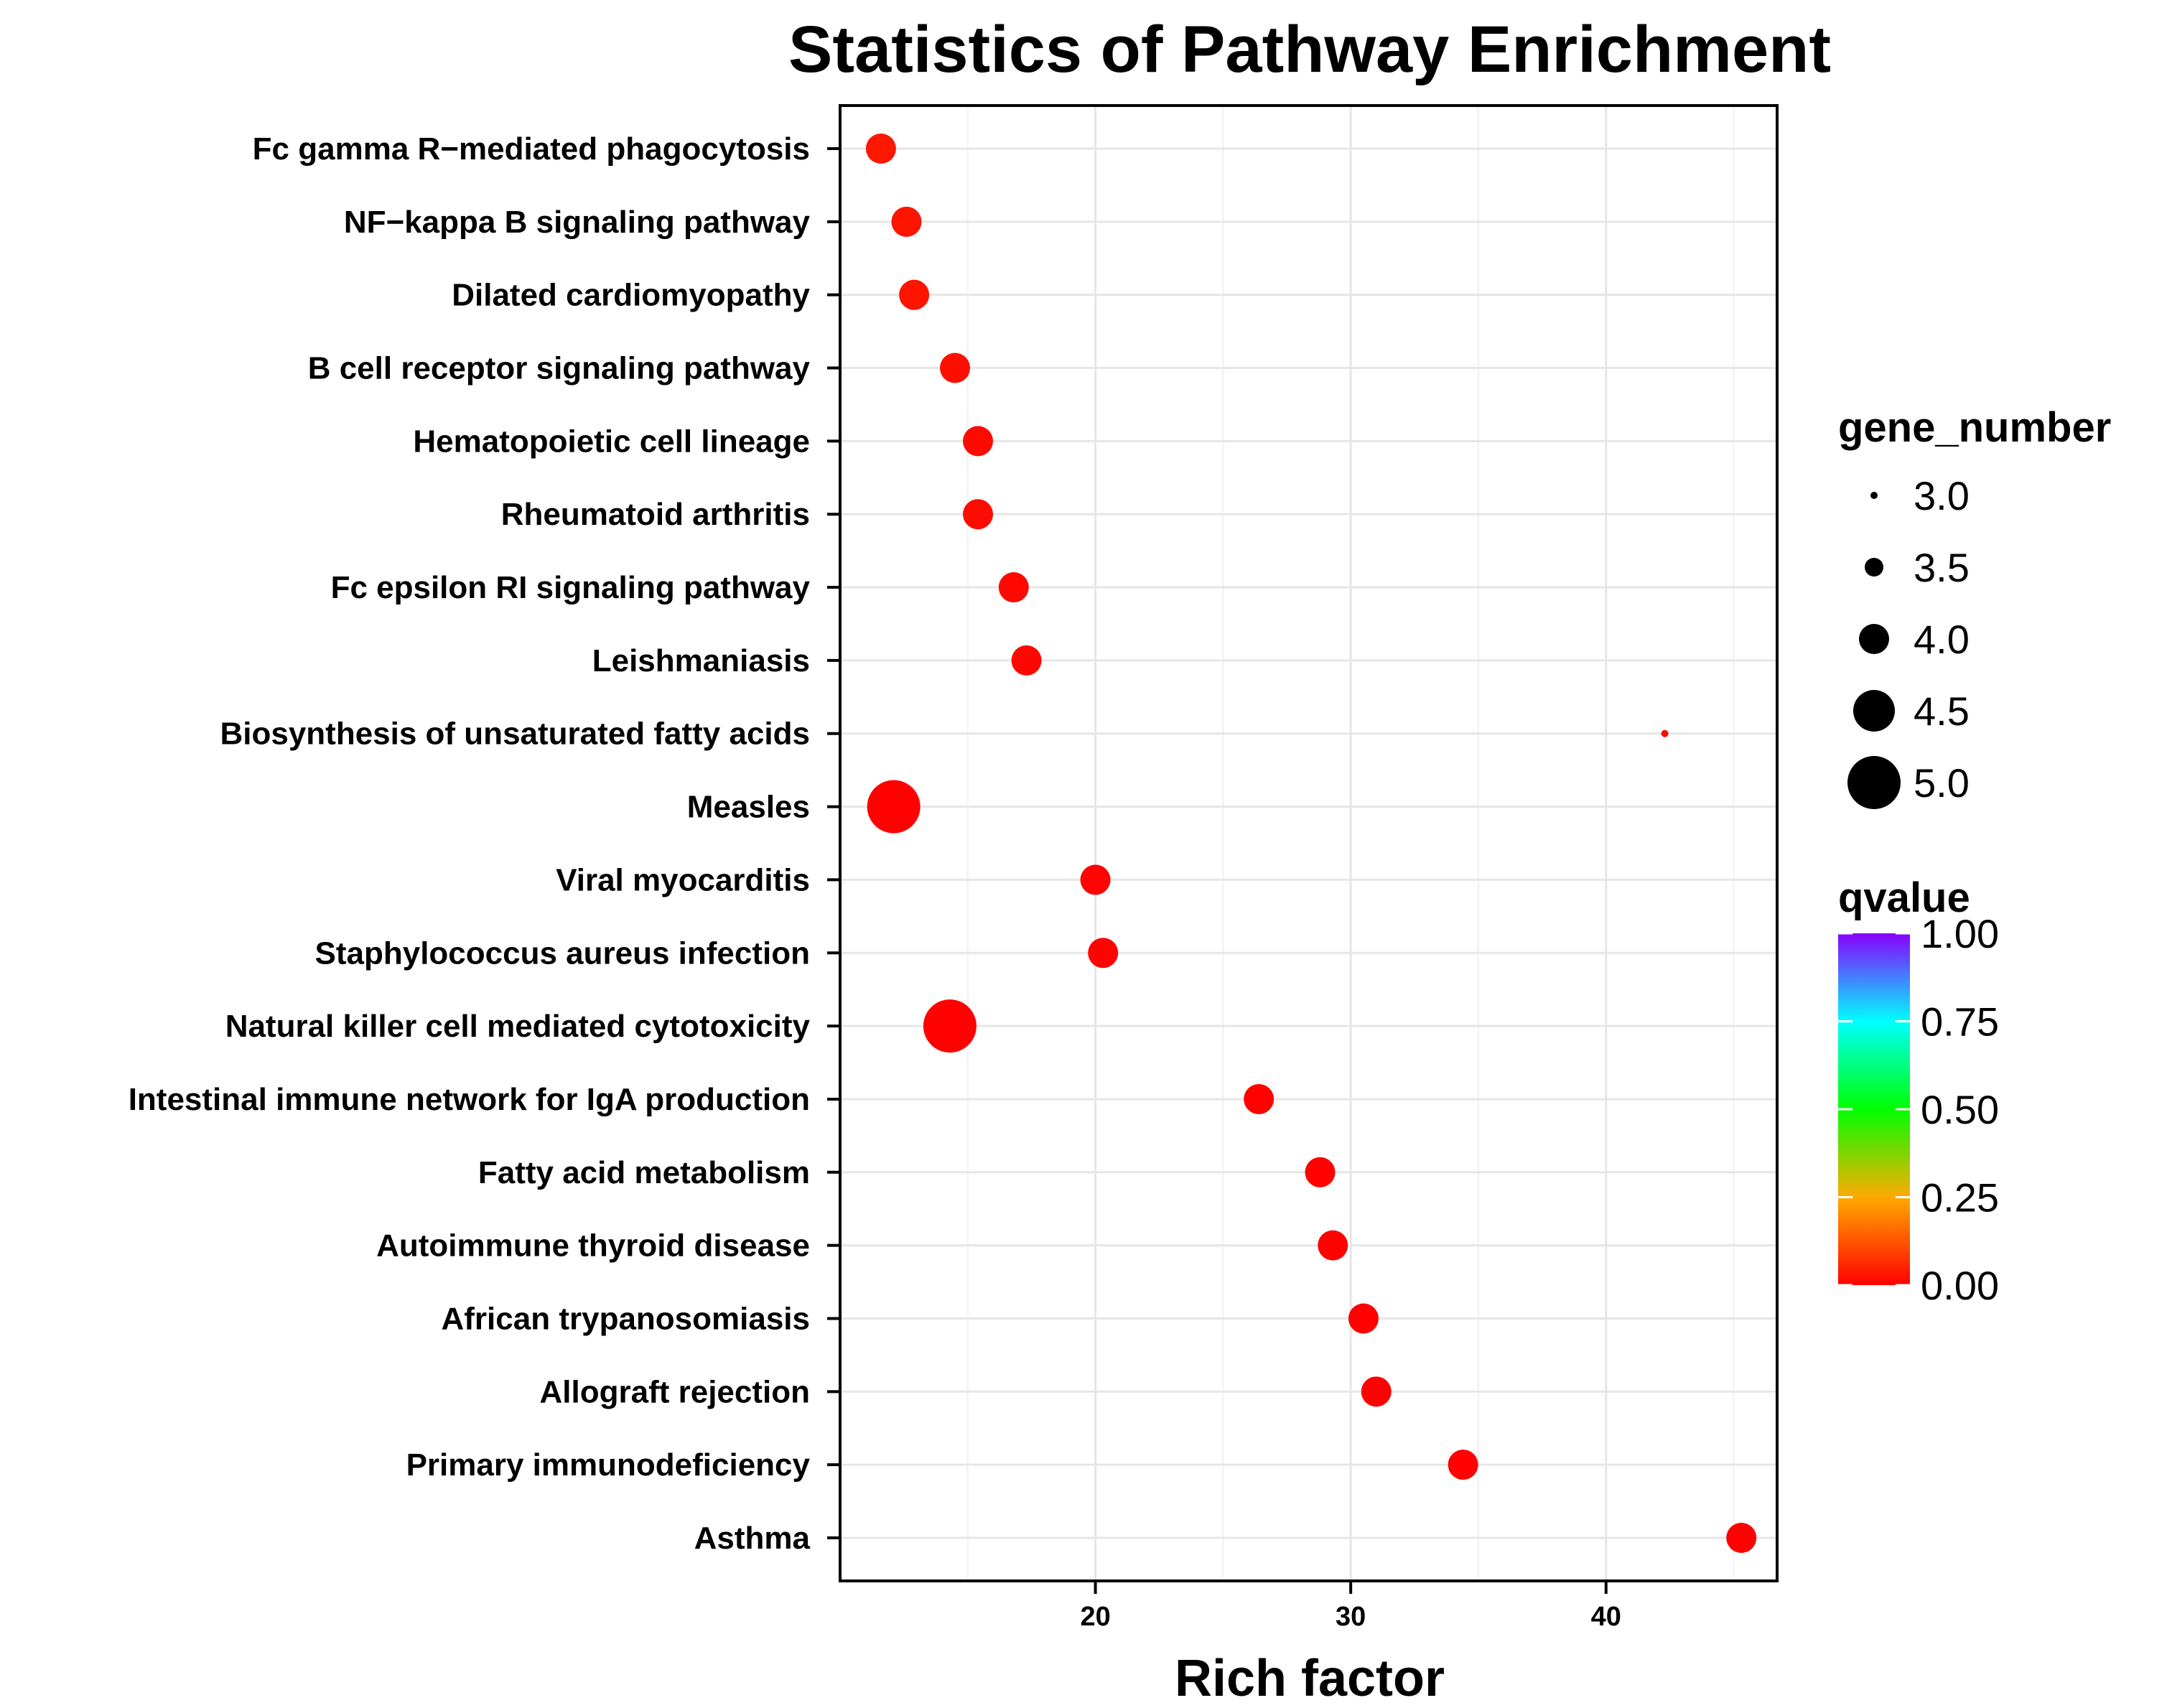  What do you see at coordinates (626, 1318) in the screenshot?
I see `y-tick-label: African trypanosomiasis` at bounding box center [626, 1318].